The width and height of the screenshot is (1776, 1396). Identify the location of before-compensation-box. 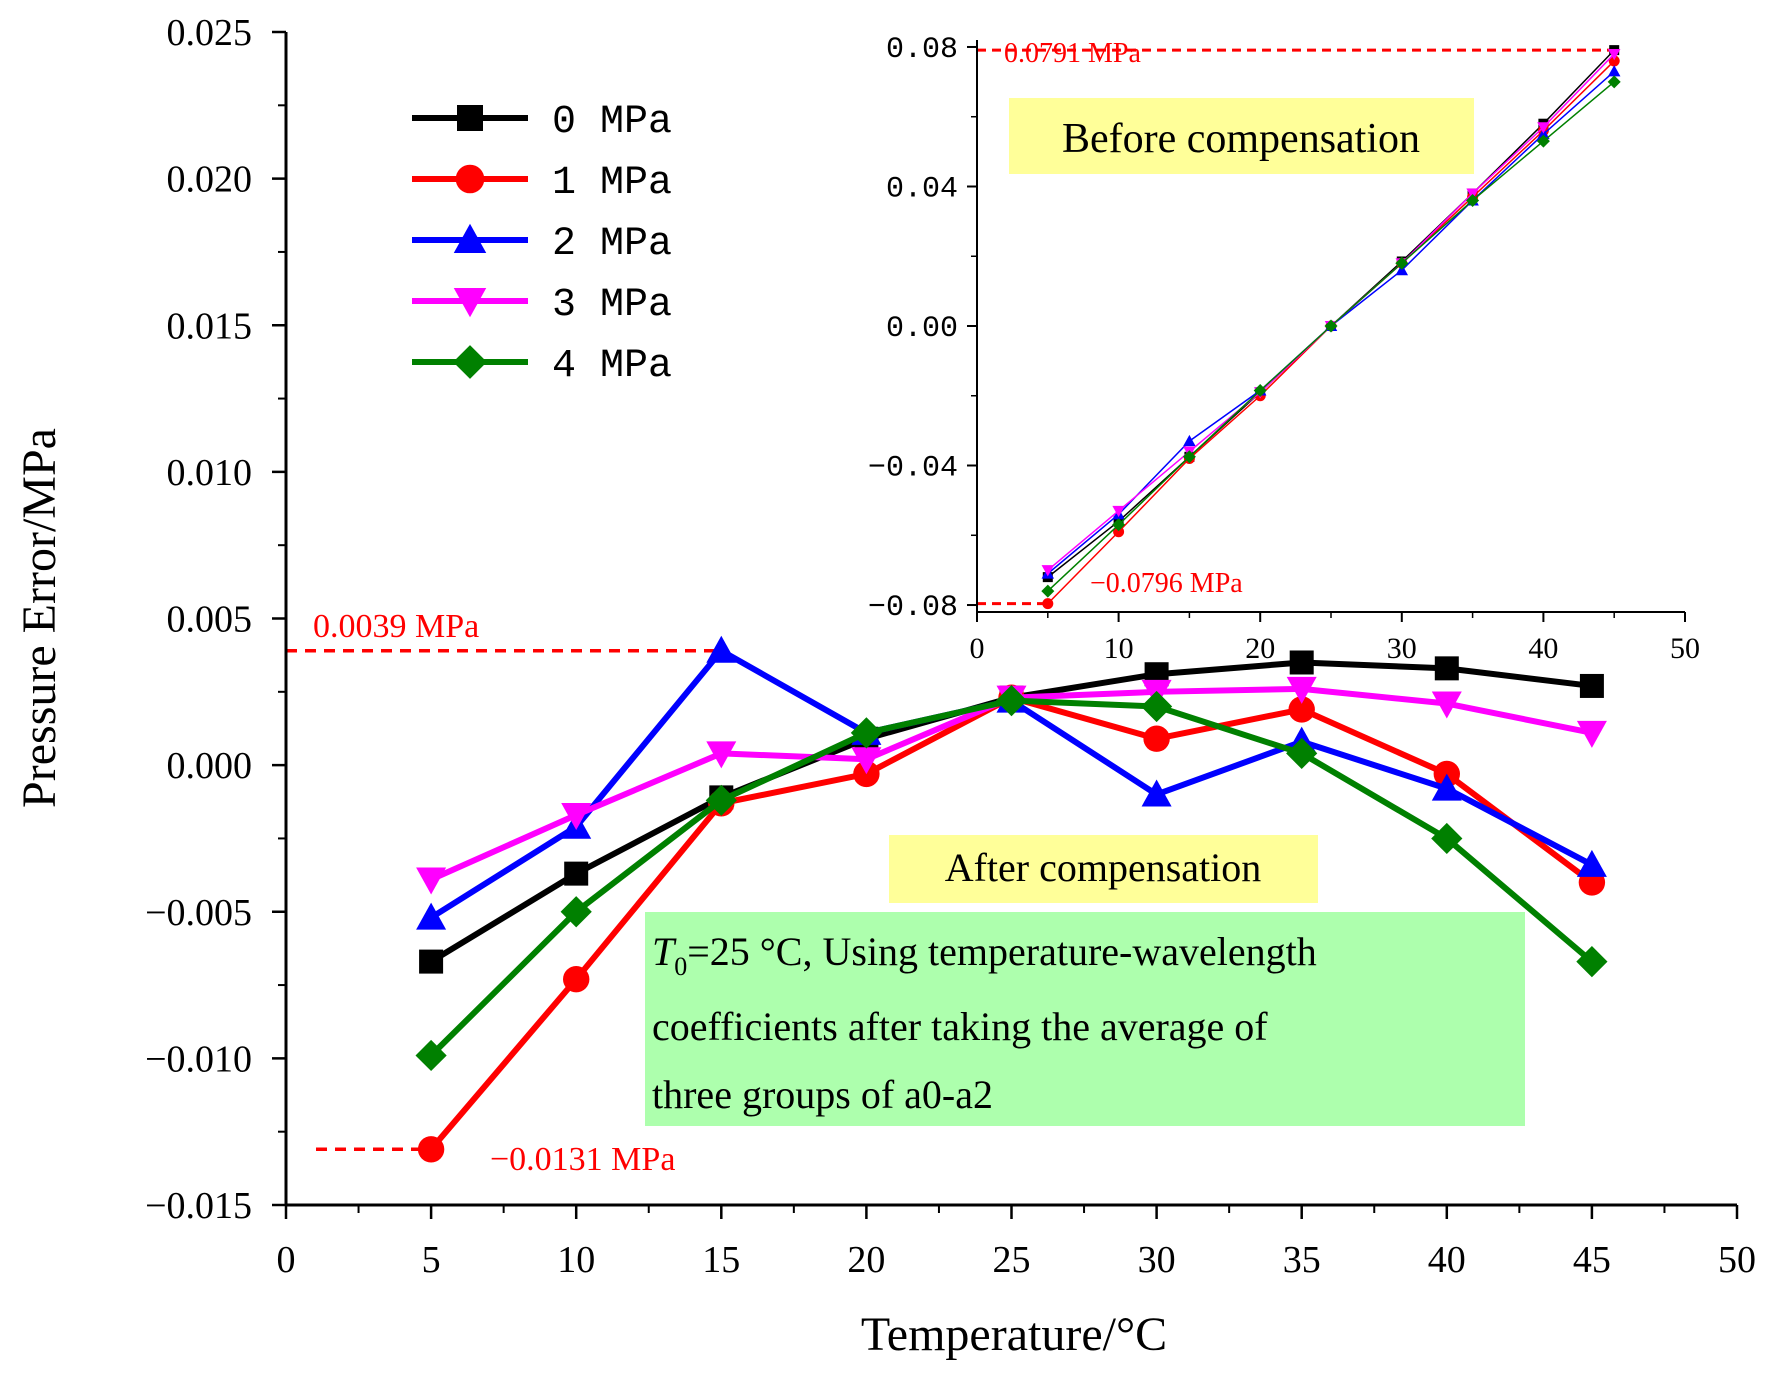
(1241, 136).